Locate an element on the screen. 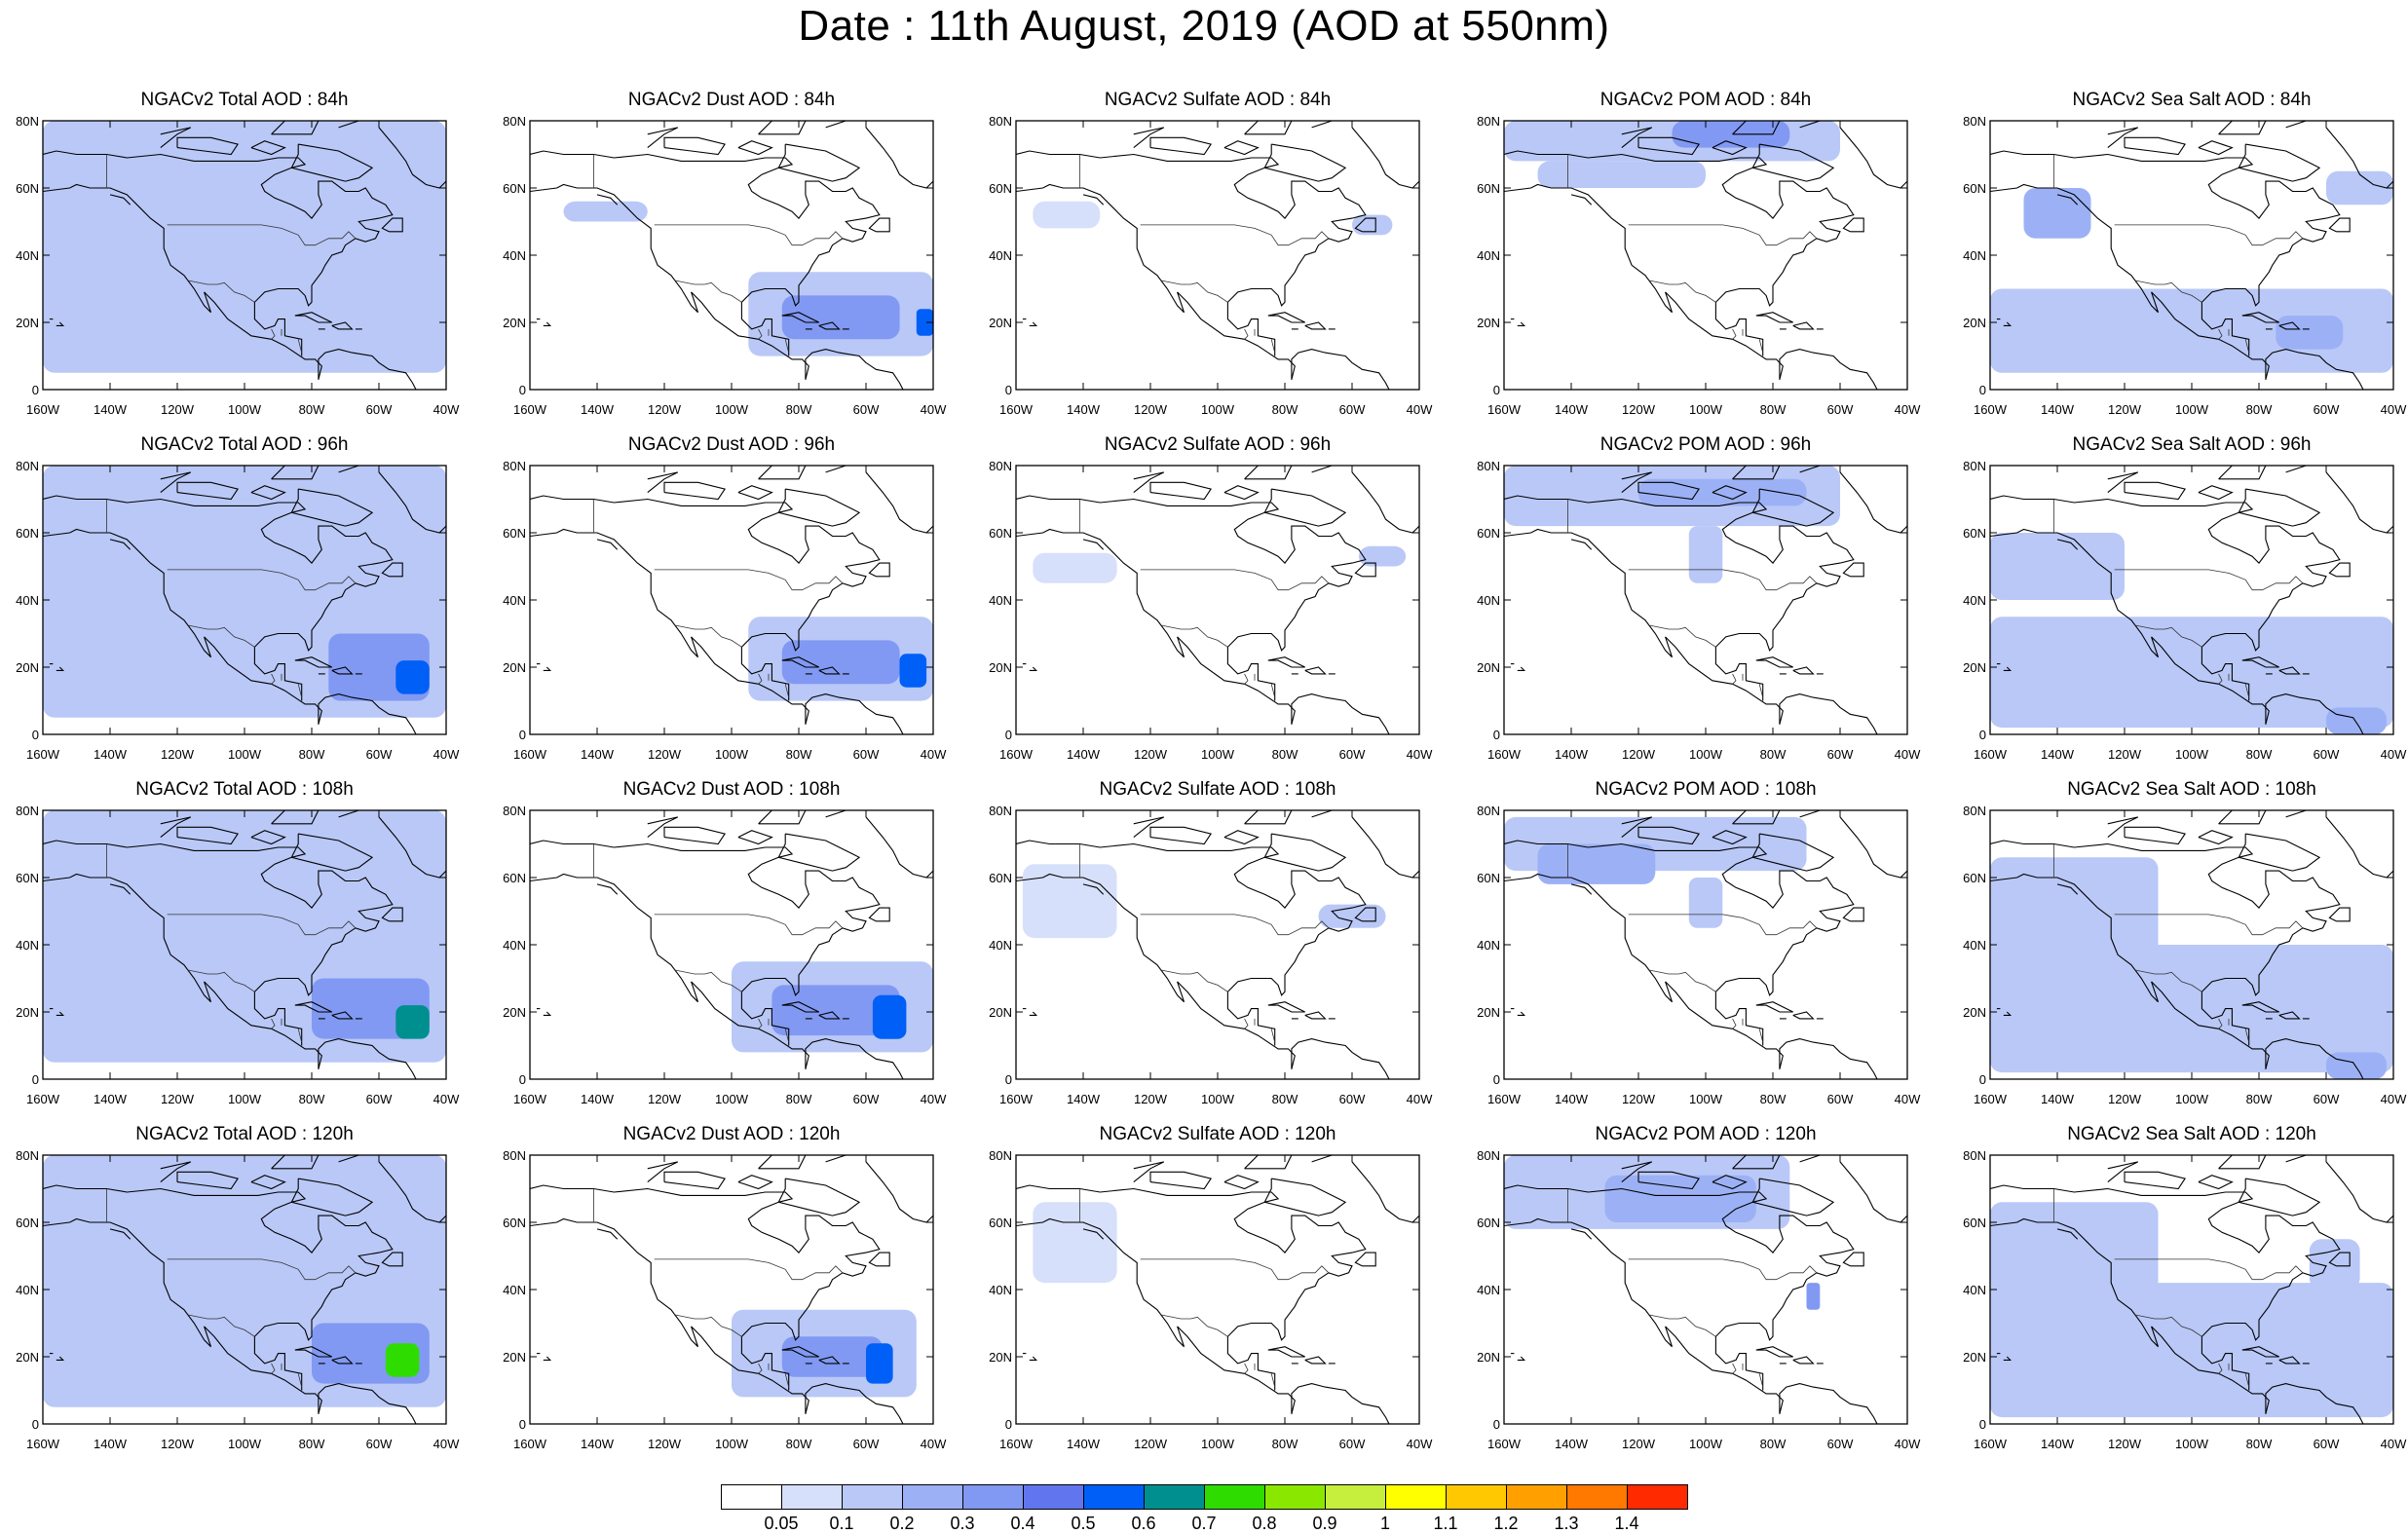 This screenshot has width=2408, height=1534. colorbar-label: 0.1 is located at coordinates (841, 1523).